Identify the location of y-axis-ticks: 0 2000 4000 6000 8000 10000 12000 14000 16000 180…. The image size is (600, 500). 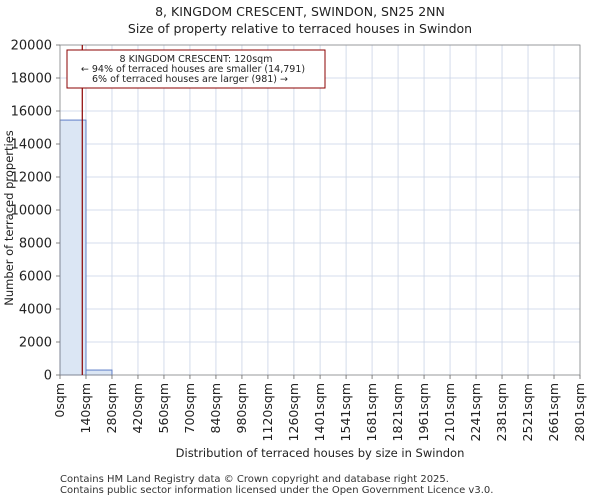
(35, 211).